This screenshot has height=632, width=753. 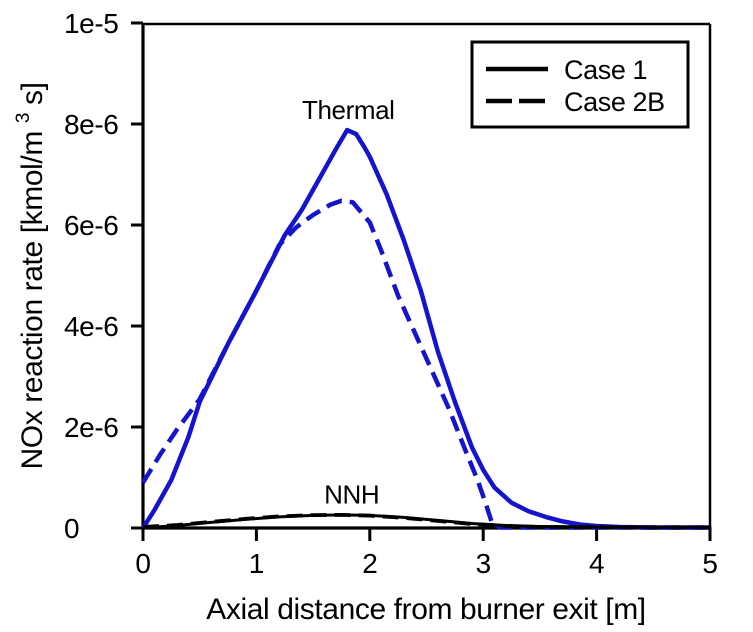 I want to click on legend-label-case-1: Case 1, so click(x=605, y=70).